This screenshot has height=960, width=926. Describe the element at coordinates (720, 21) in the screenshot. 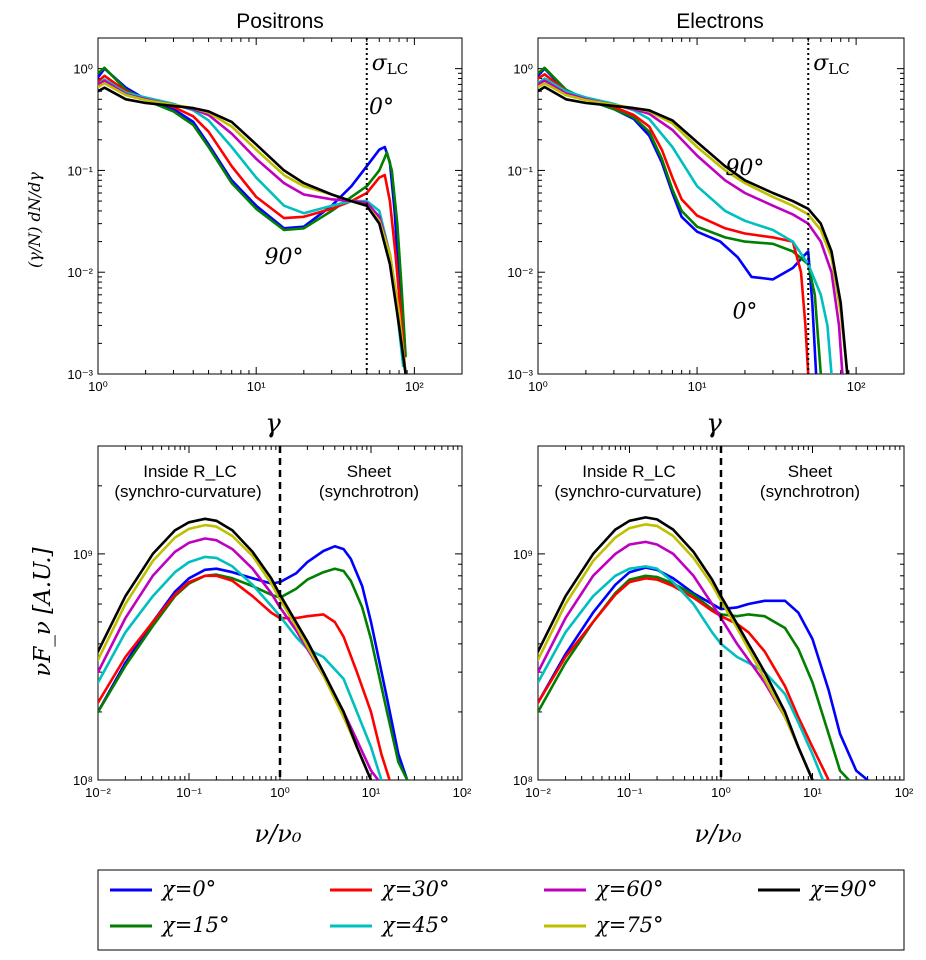

I see `electrons-title: Electrons` at that location.